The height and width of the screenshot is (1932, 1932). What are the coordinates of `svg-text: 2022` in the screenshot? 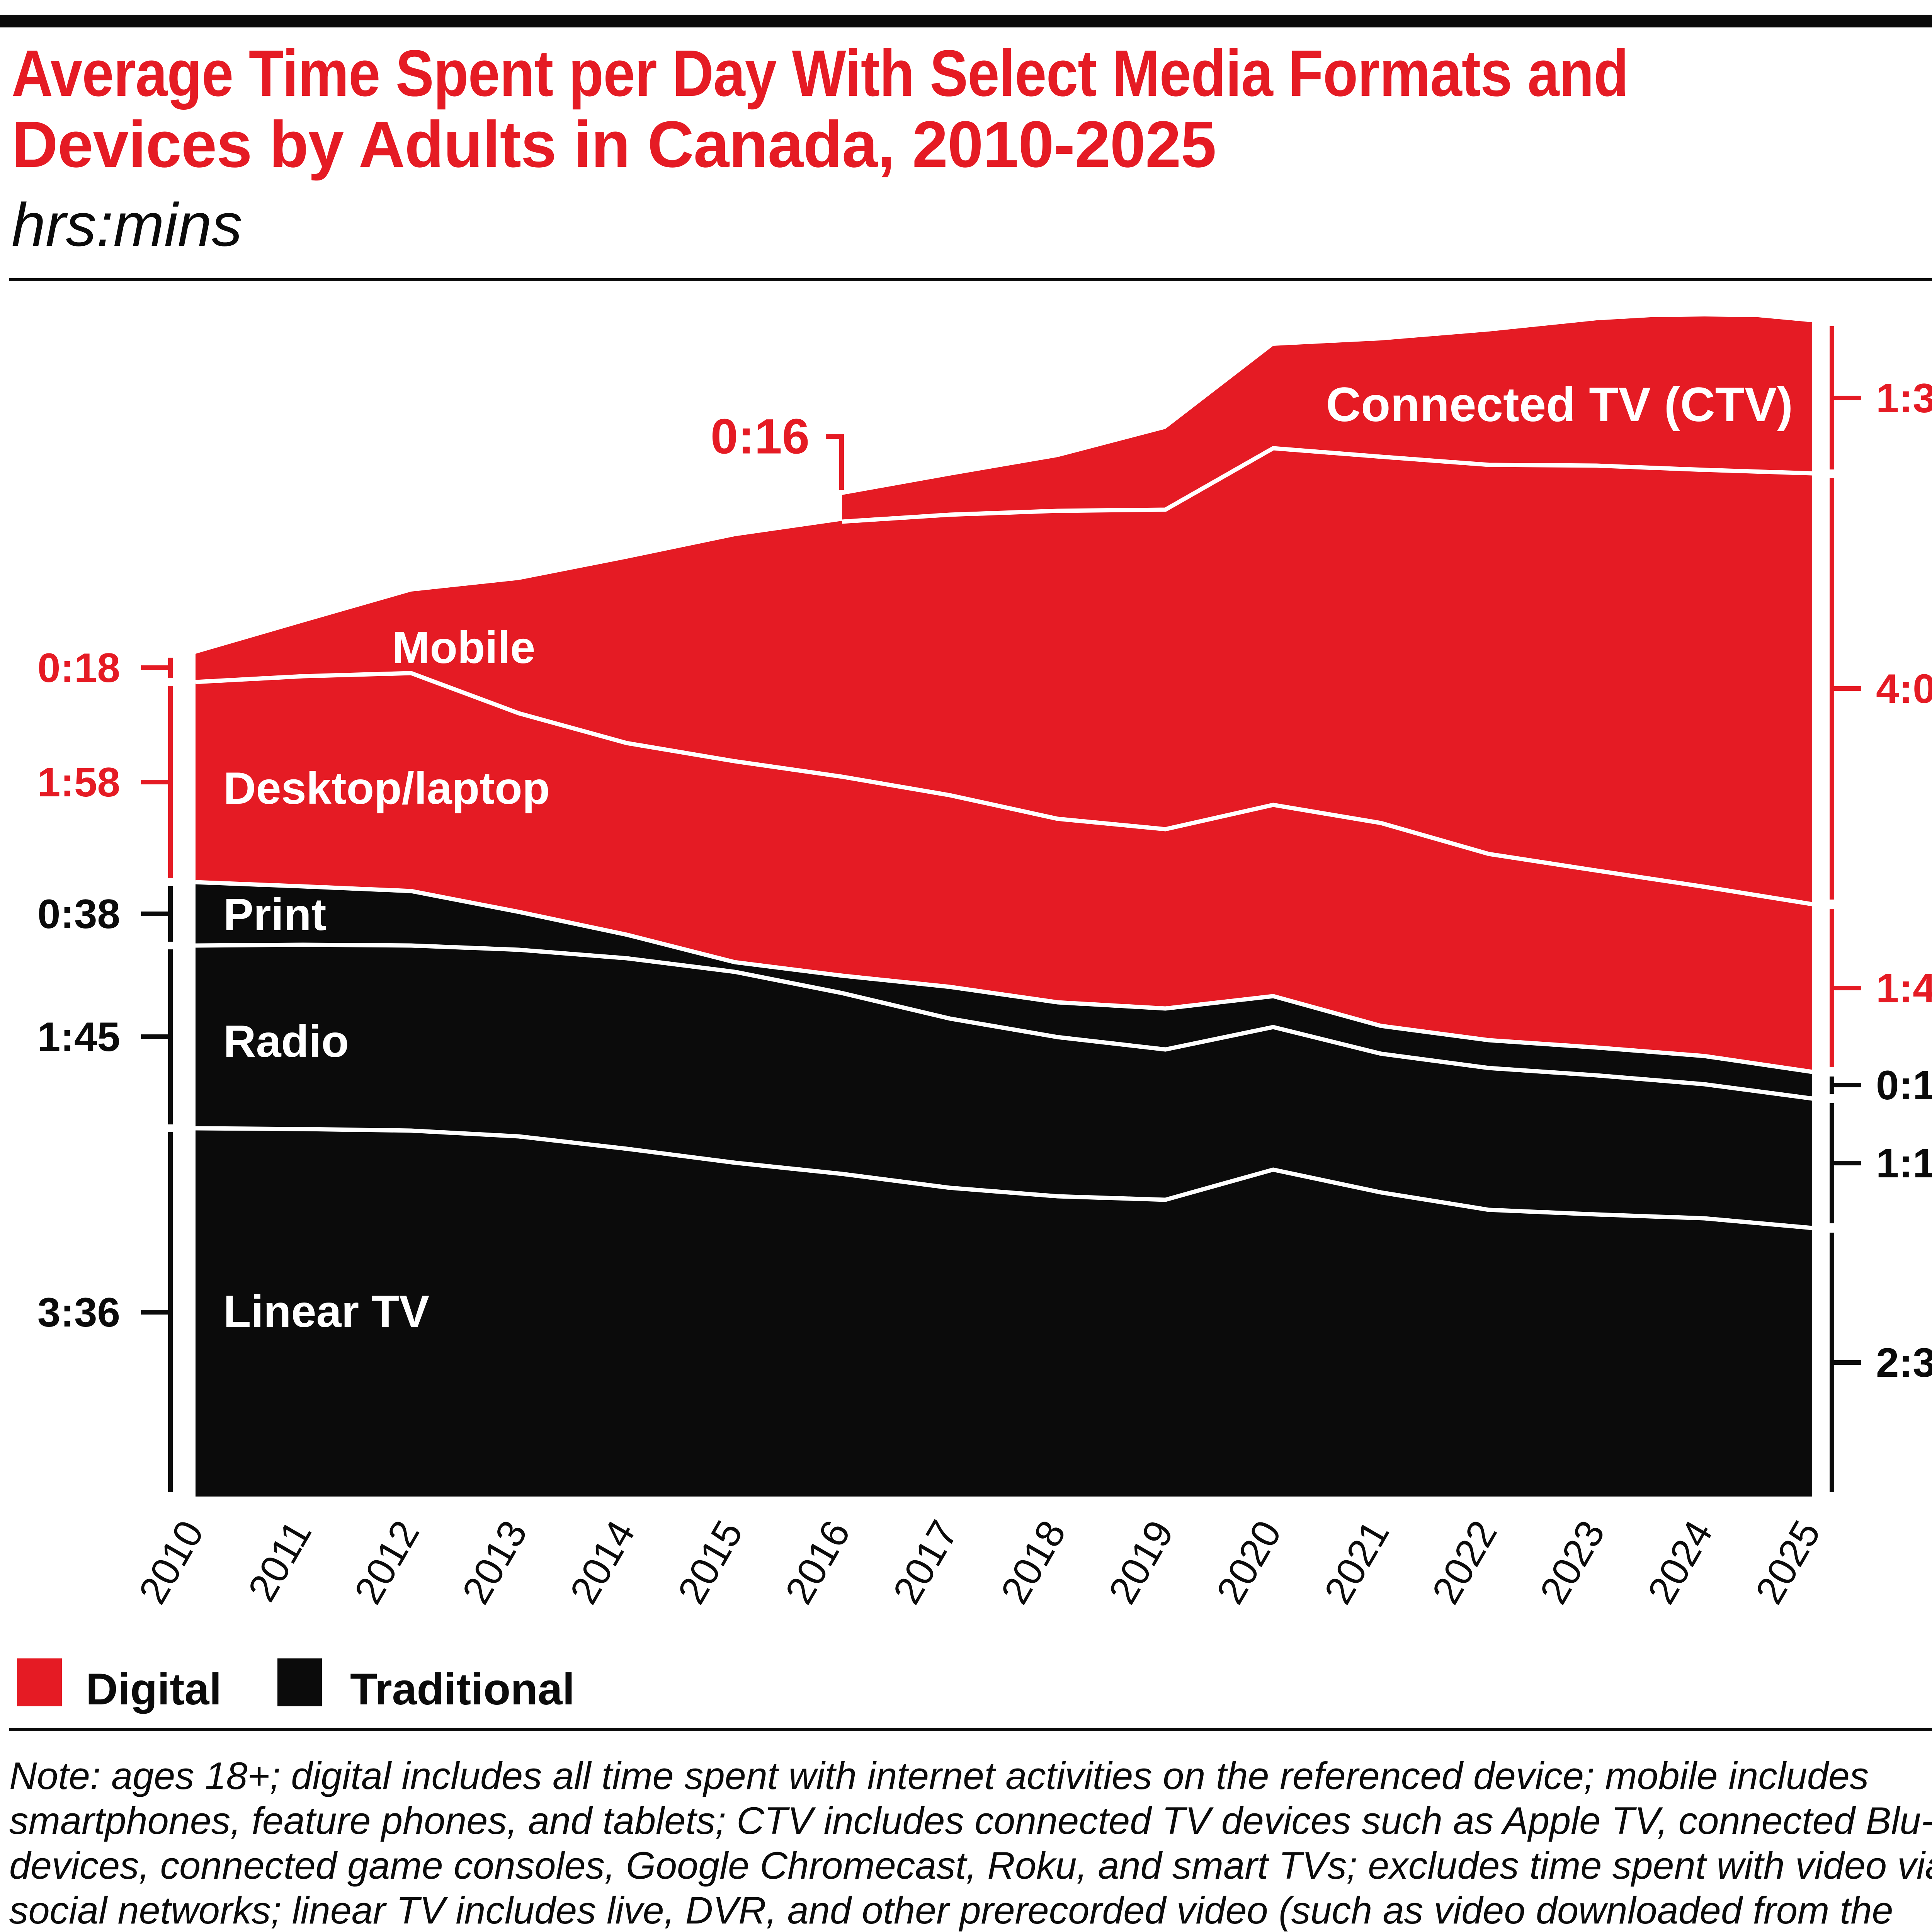 It's located at (1464, 1562).